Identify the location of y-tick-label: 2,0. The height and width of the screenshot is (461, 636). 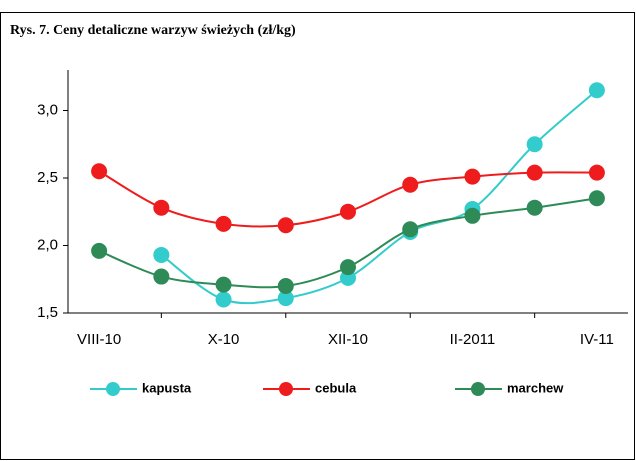
(47, 244).